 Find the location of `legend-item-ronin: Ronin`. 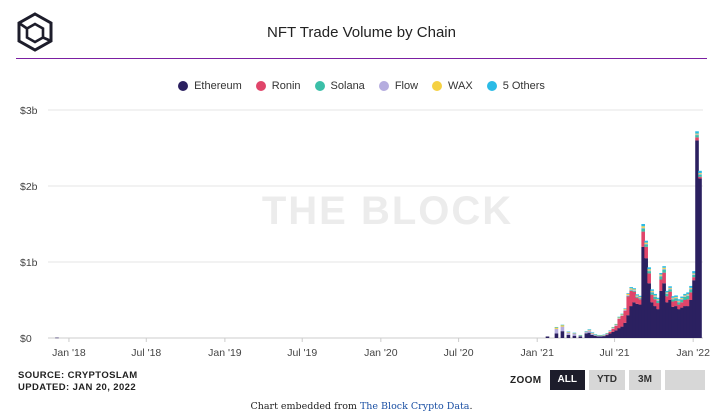

legend-item-ronin: Ronin is located at coordinates (278, 86).